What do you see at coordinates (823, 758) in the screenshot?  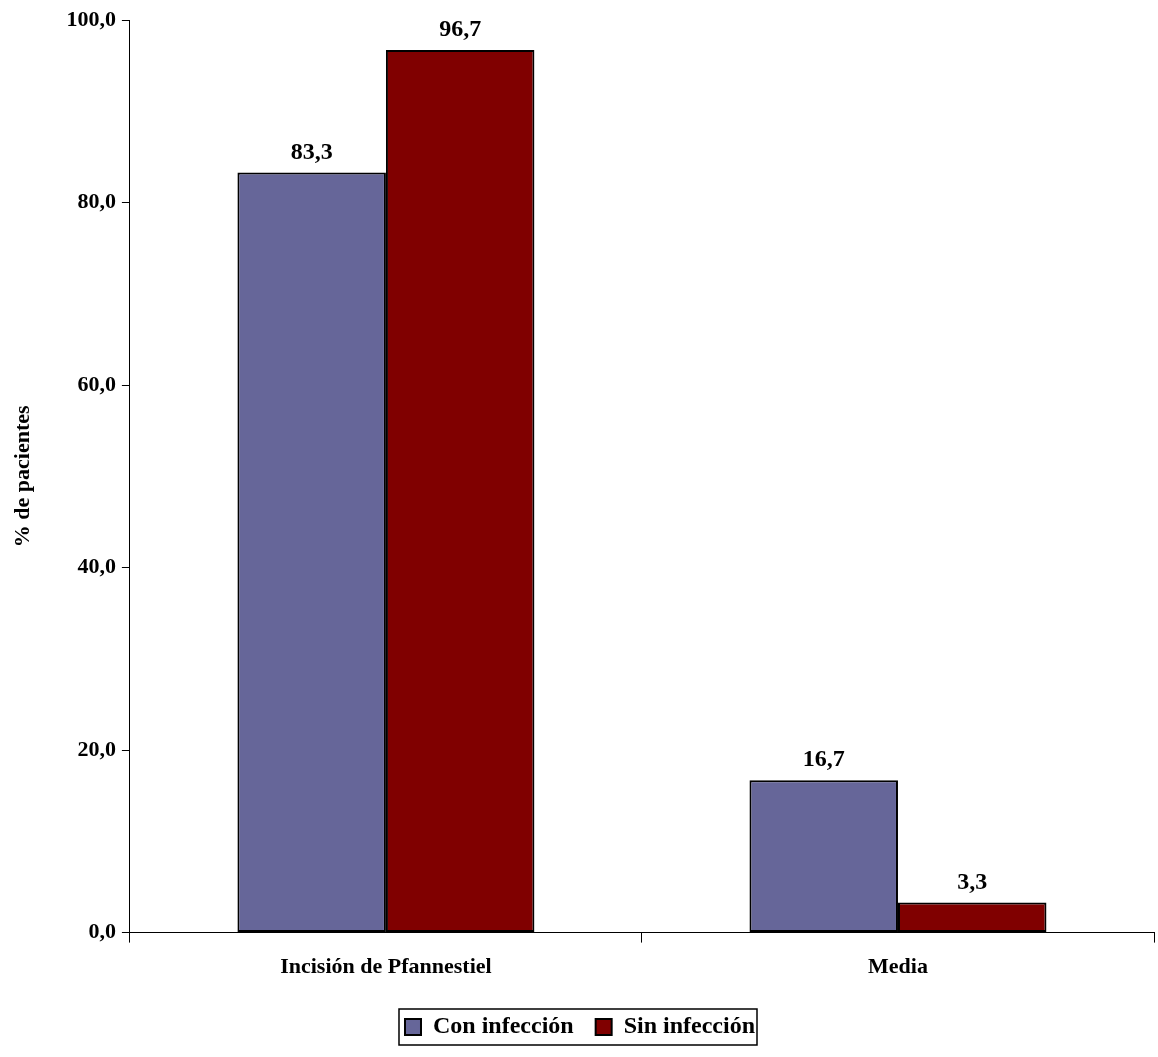 I see `data-label: 16,7` at bounding box center [823, 758].